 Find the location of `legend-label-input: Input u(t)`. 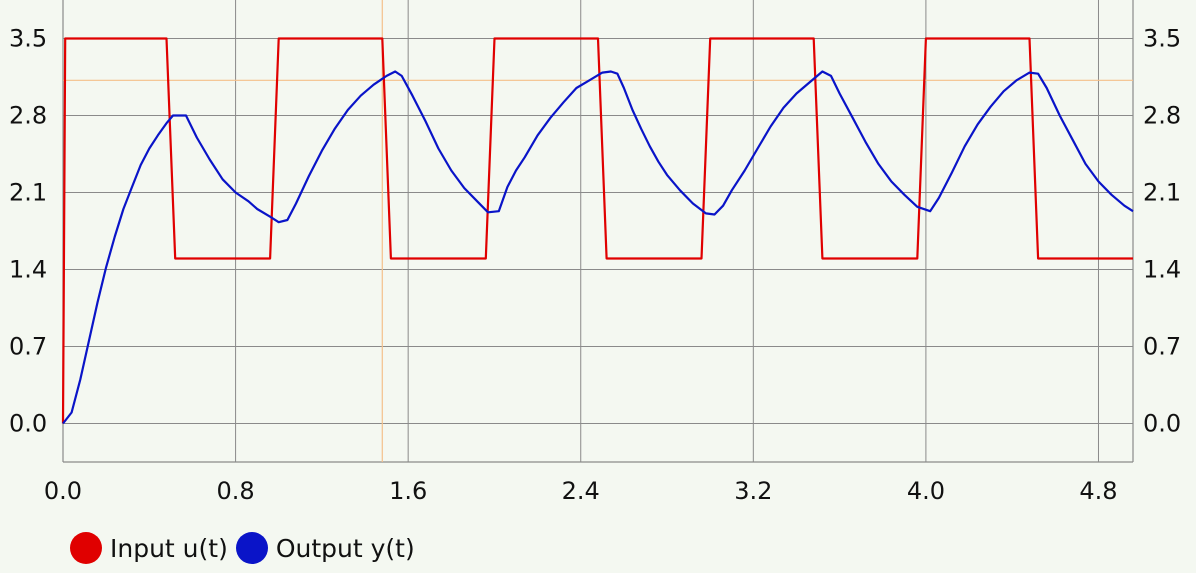

legend-label-input: Input u(t) is located at coordinates (169, 548).